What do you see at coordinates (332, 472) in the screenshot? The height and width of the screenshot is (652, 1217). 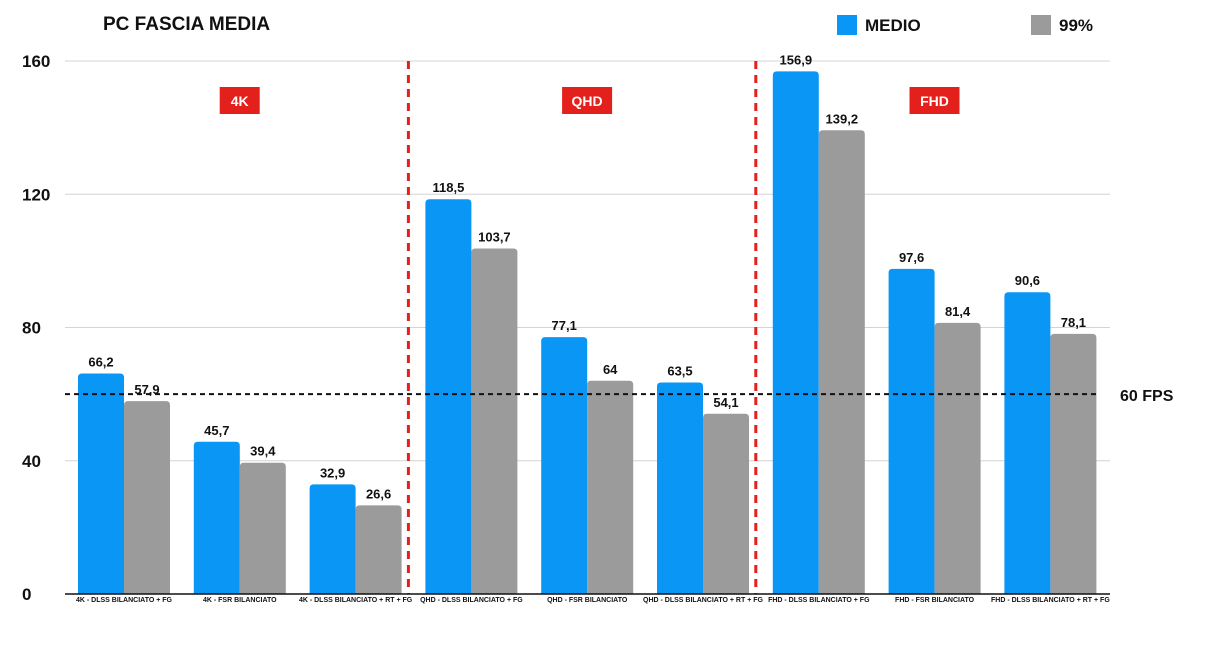 I see `data-label: 32,9` at bounding box center [332, 472].